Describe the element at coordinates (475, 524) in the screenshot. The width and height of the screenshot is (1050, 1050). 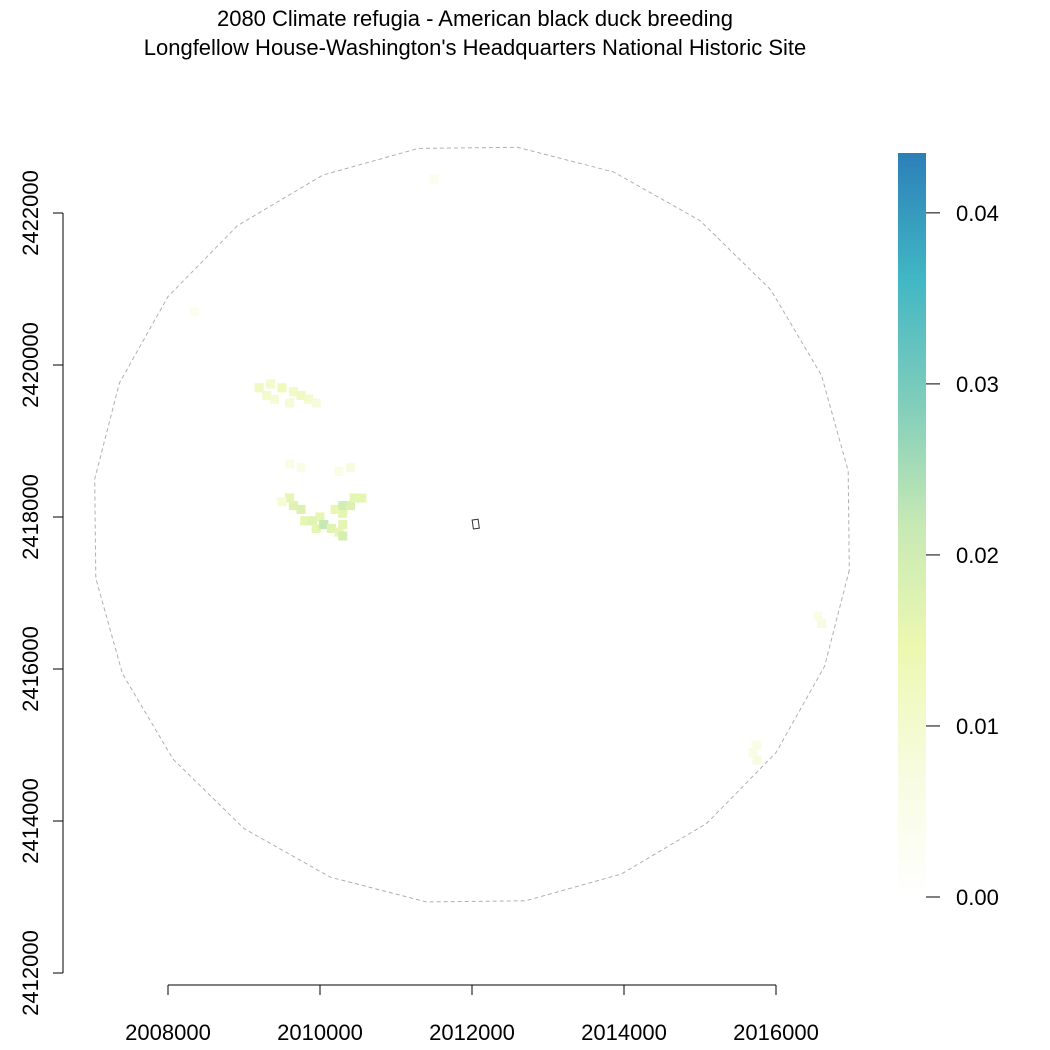
I see `site-boundary-marker` at that location.